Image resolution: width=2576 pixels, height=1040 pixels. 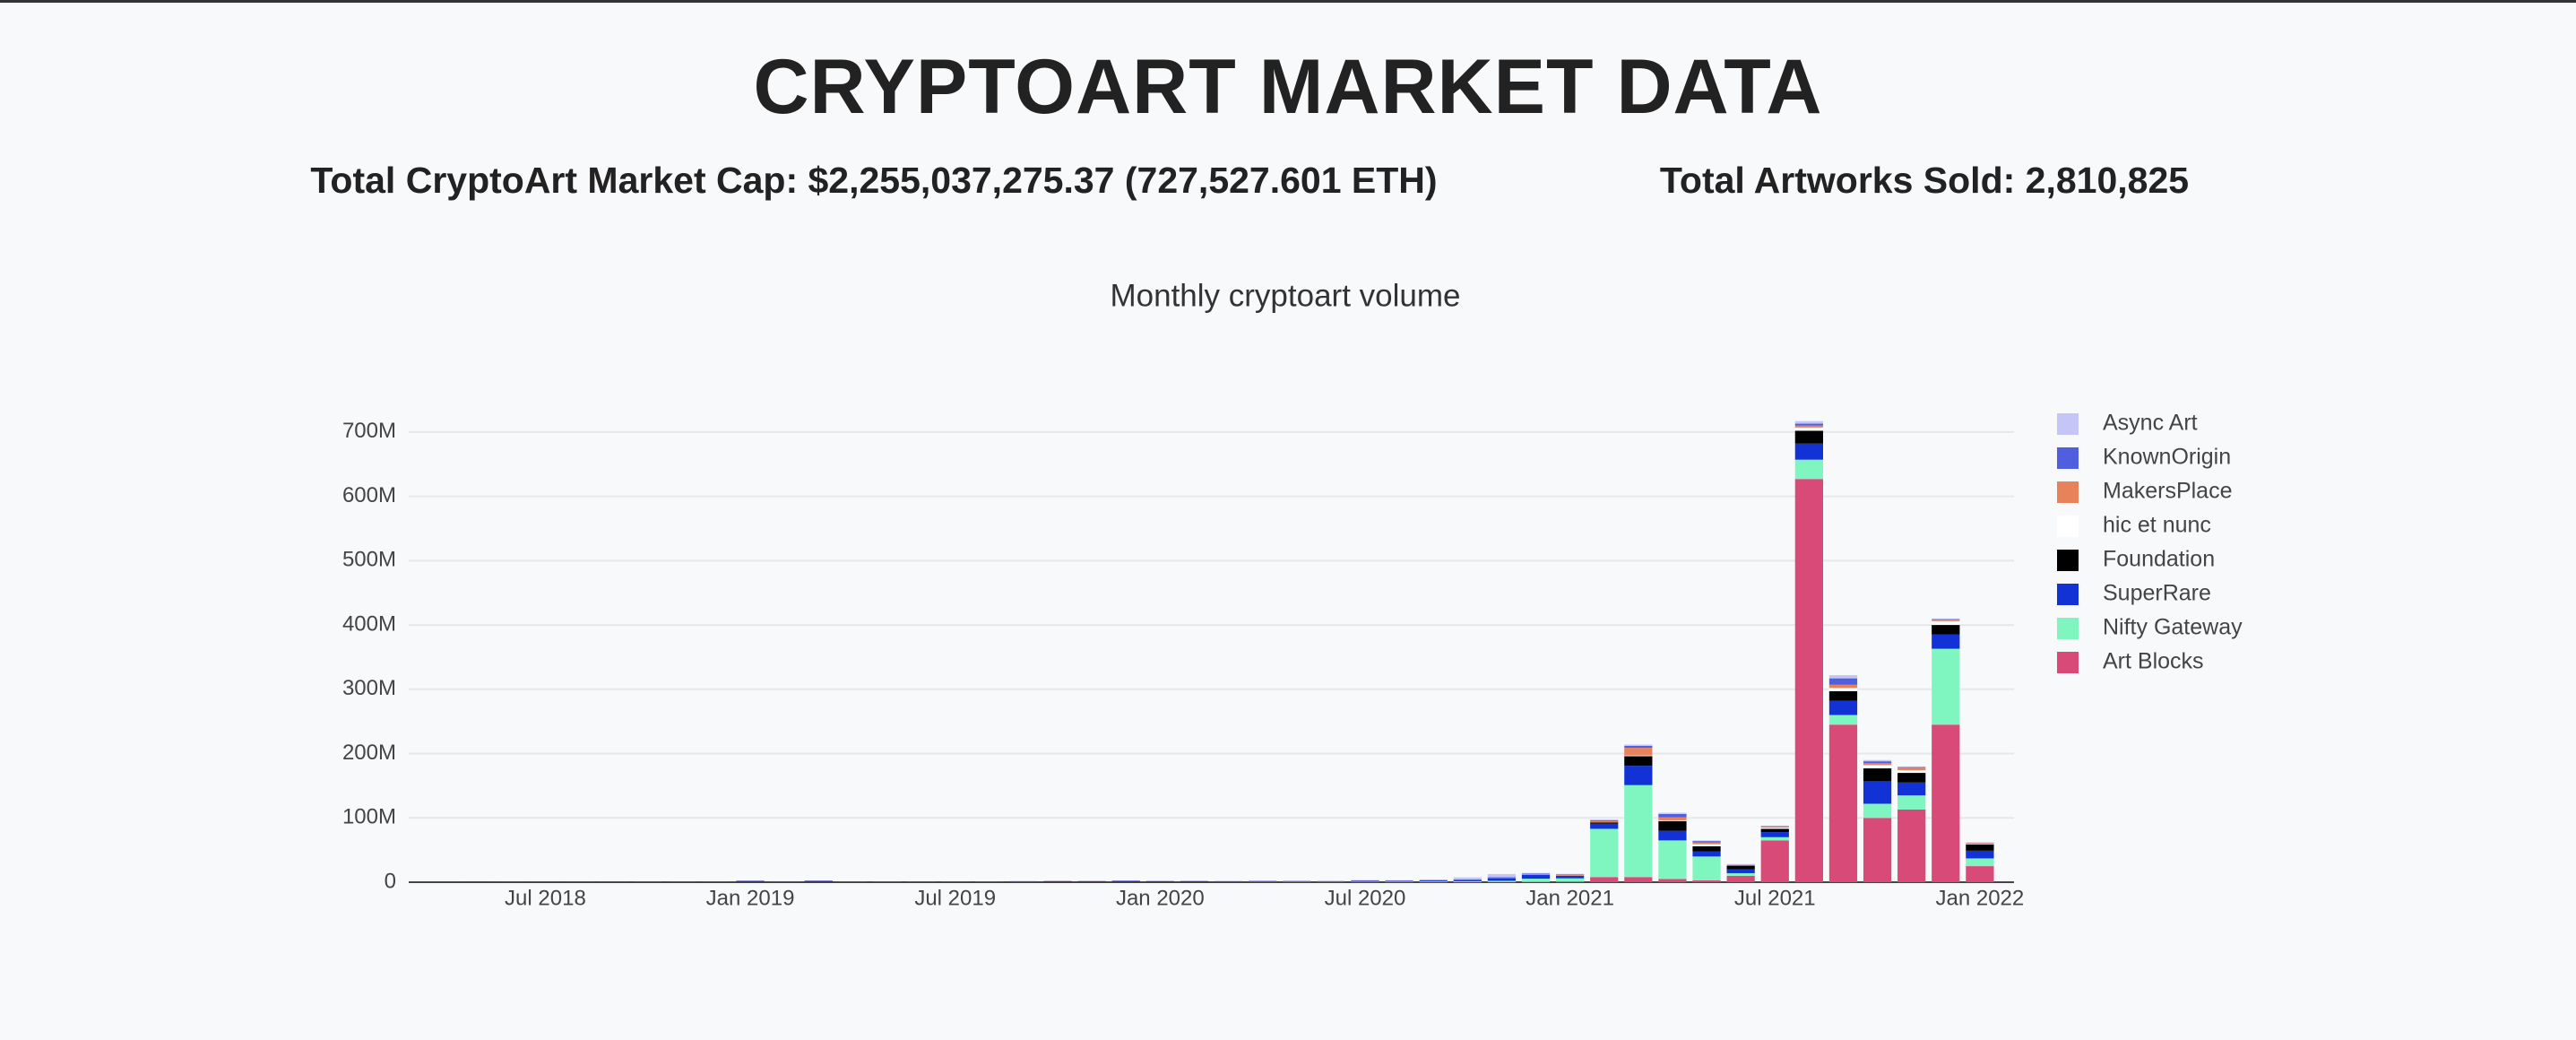 I want to click on legend-label: Foundation, so click(x=2159, y=560).